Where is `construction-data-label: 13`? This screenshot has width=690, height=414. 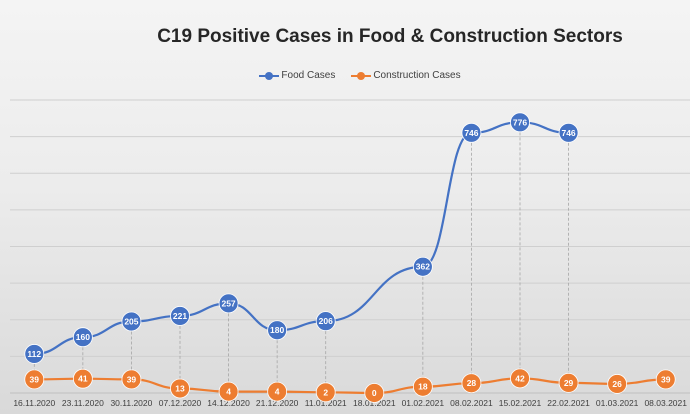 construction-data-label: 13 is located at coordinates (180, 388).